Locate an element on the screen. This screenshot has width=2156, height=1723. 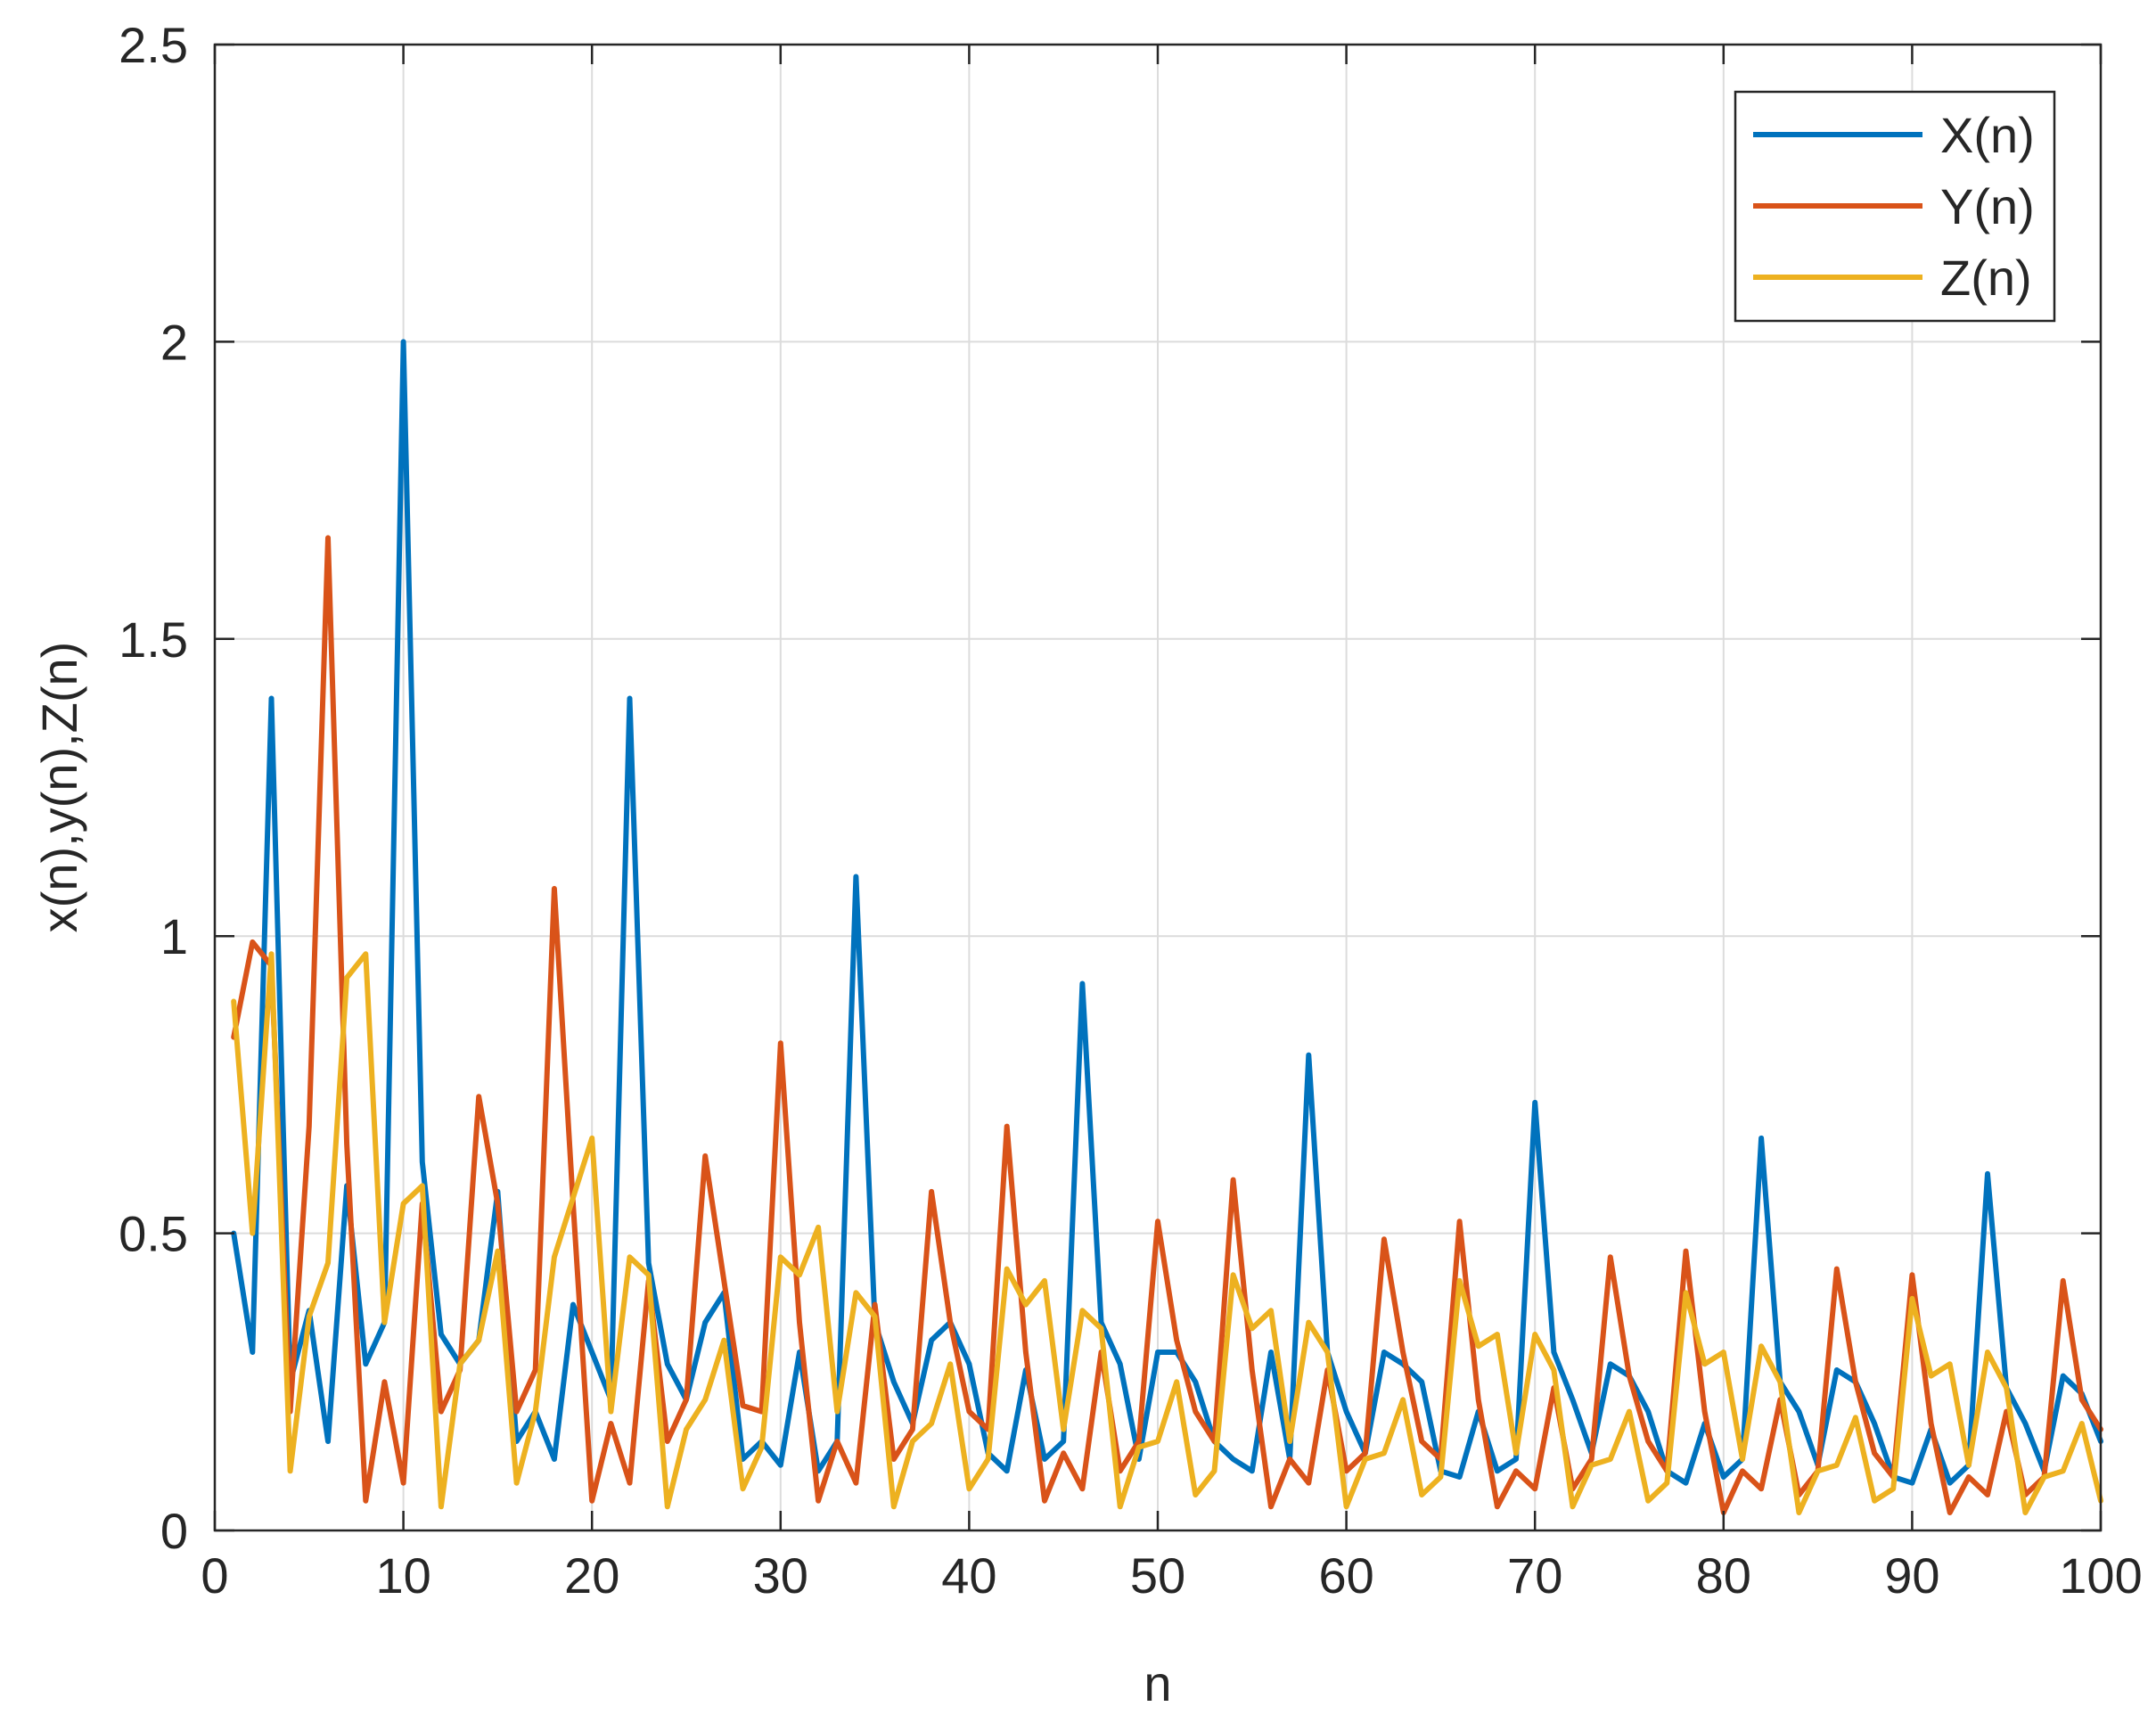
x-tick-label: 70 is located at coordinates (1535, 1575).